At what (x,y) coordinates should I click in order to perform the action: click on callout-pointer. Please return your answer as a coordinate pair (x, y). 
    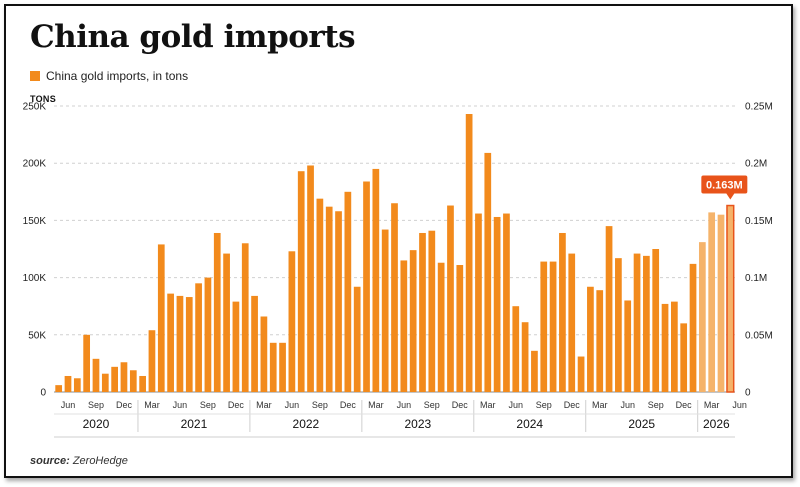
    Looking at the image, I should click on (730, 196).